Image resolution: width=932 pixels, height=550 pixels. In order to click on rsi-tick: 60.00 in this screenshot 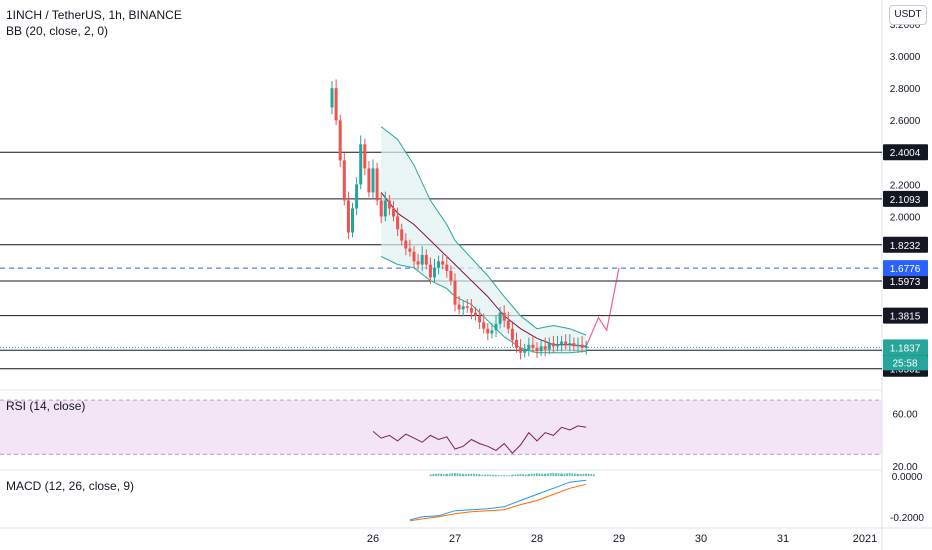, I will do `click(904, 415)`.